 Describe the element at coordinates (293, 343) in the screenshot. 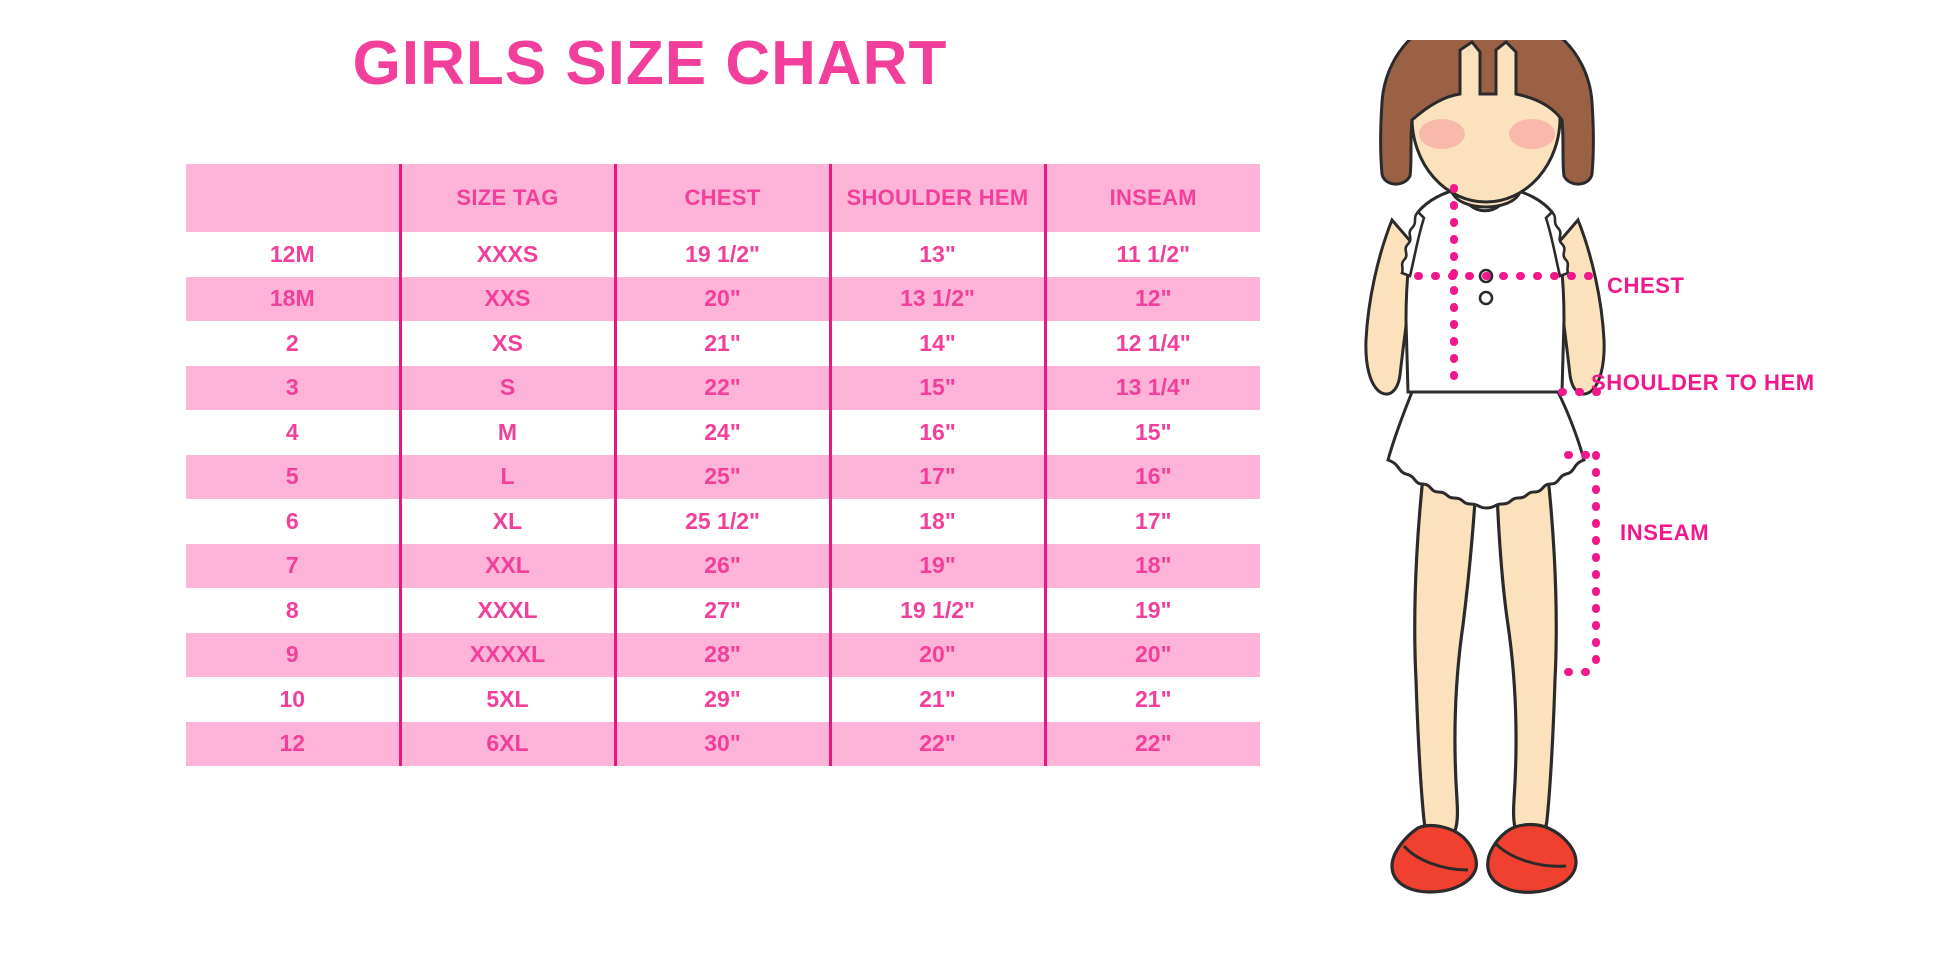

I see `cell-size: 2` at that location.